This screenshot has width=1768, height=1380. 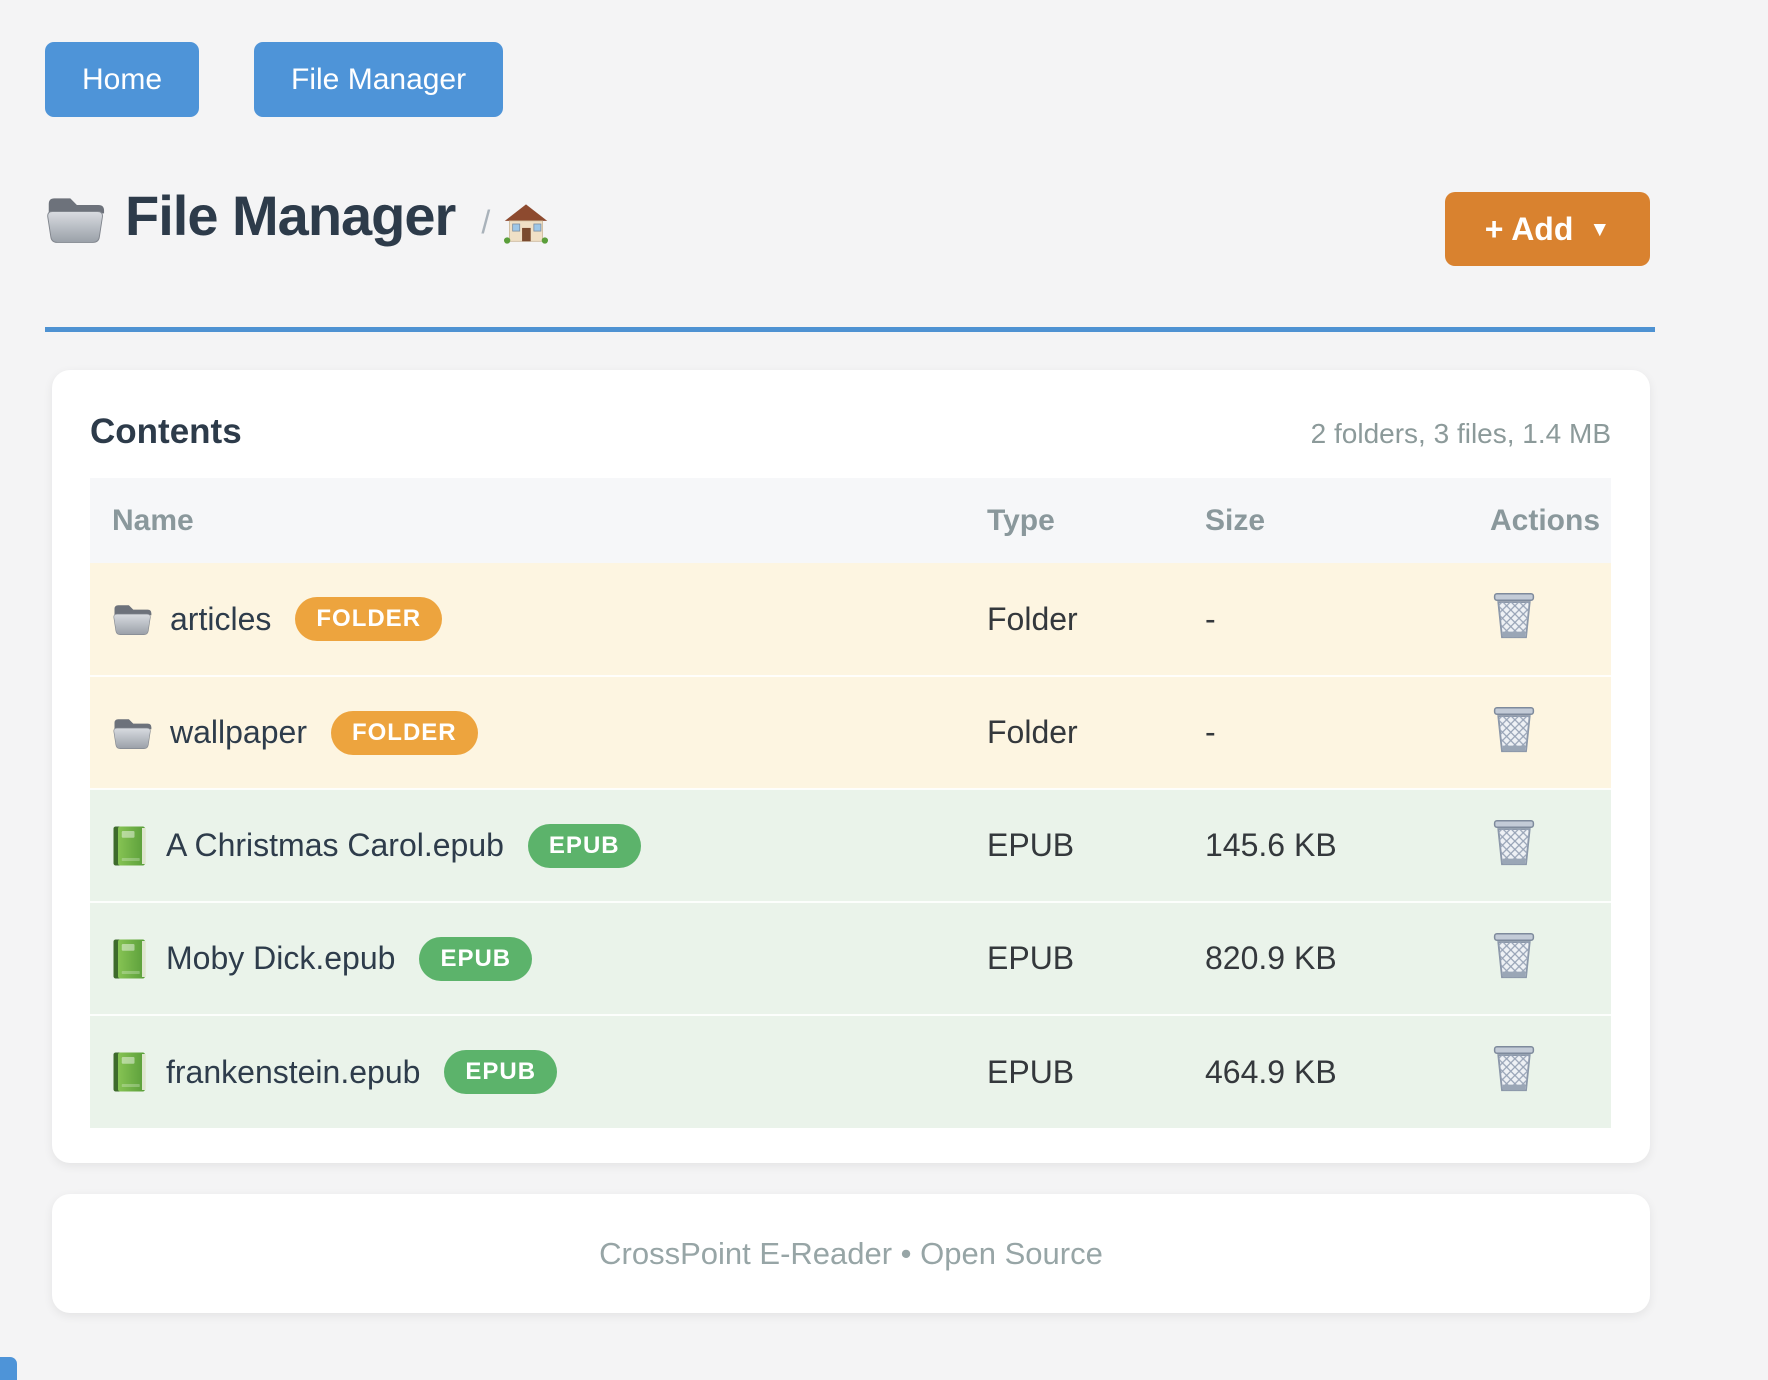 I want to click on file-name-link: articles, so click(x=221, y=618).